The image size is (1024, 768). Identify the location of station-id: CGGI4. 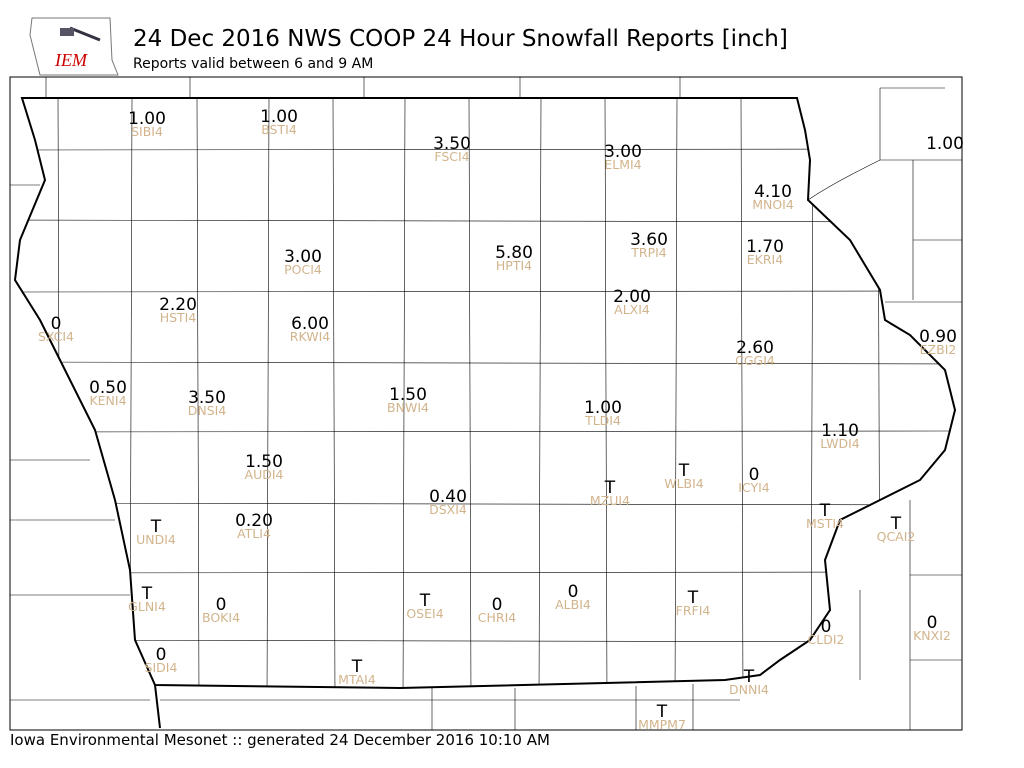
(755, 360).